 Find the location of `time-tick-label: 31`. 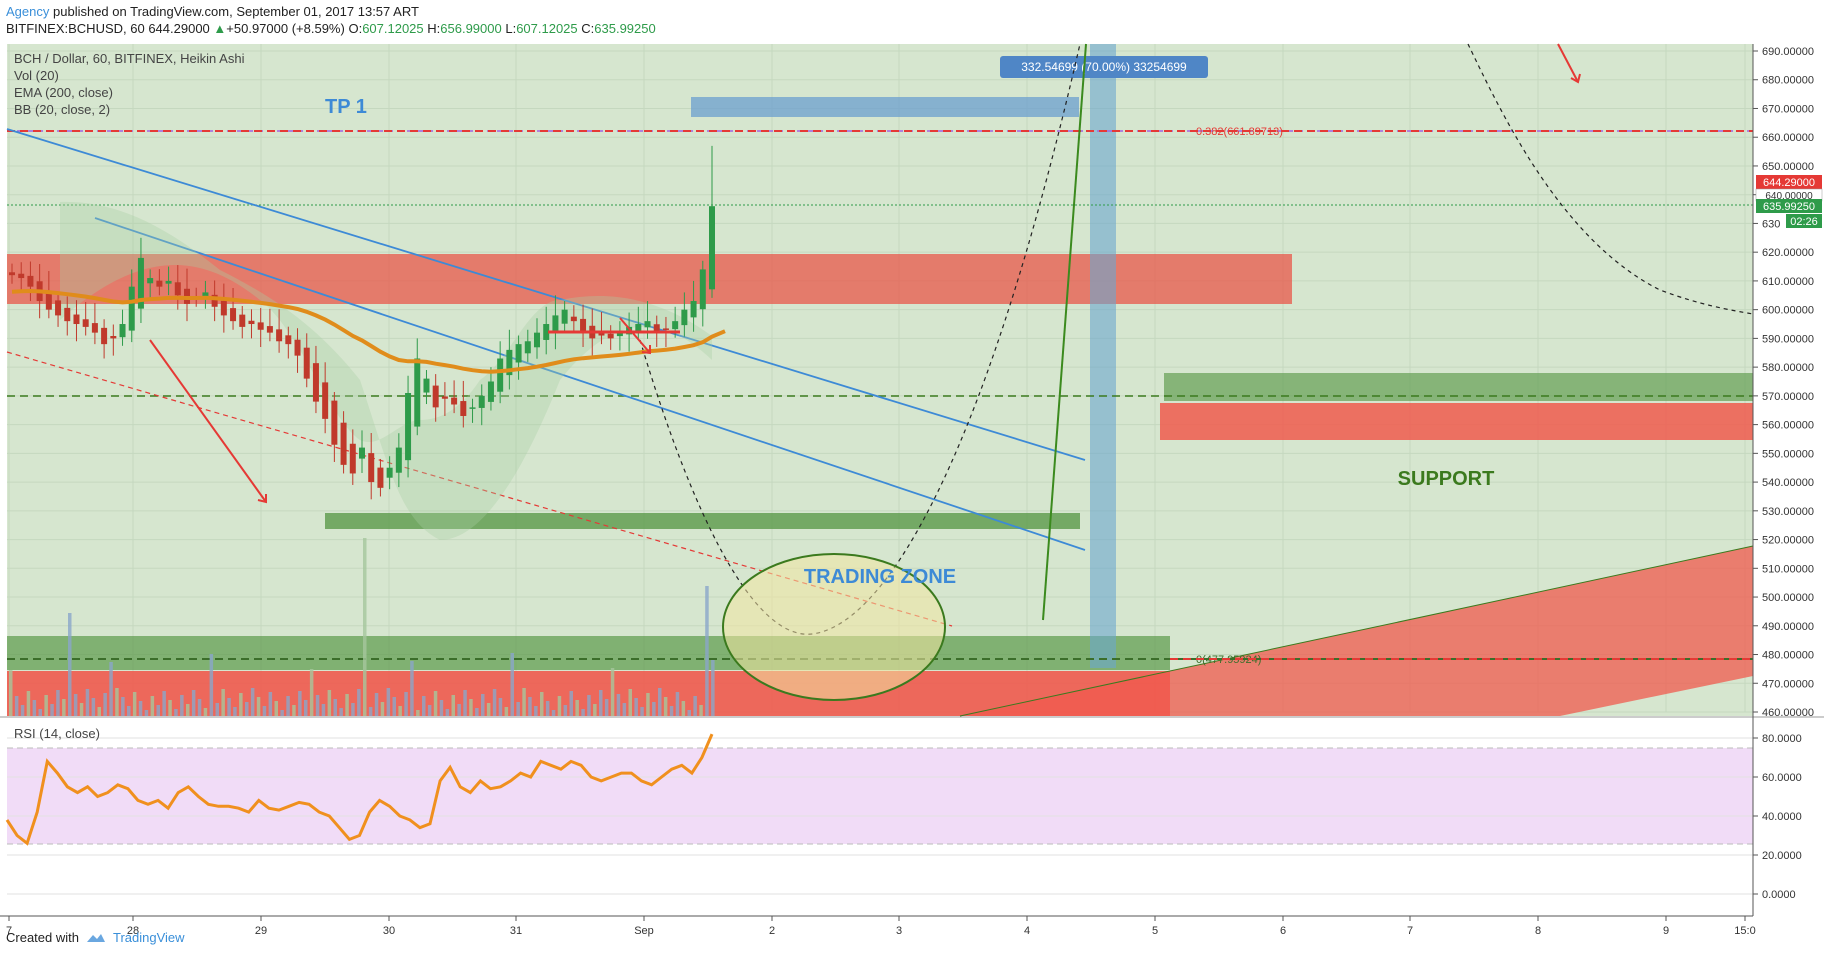

time-tick-label: 31 is located at coordinates (516, 931).